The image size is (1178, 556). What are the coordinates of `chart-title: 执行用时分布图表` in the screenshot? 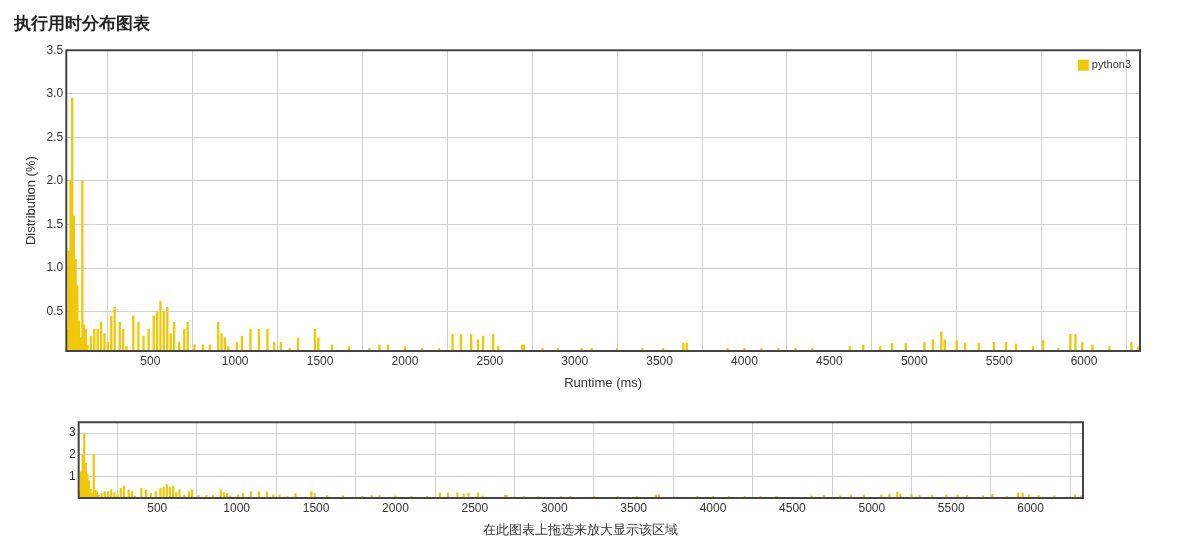 It's located at (82, 24).